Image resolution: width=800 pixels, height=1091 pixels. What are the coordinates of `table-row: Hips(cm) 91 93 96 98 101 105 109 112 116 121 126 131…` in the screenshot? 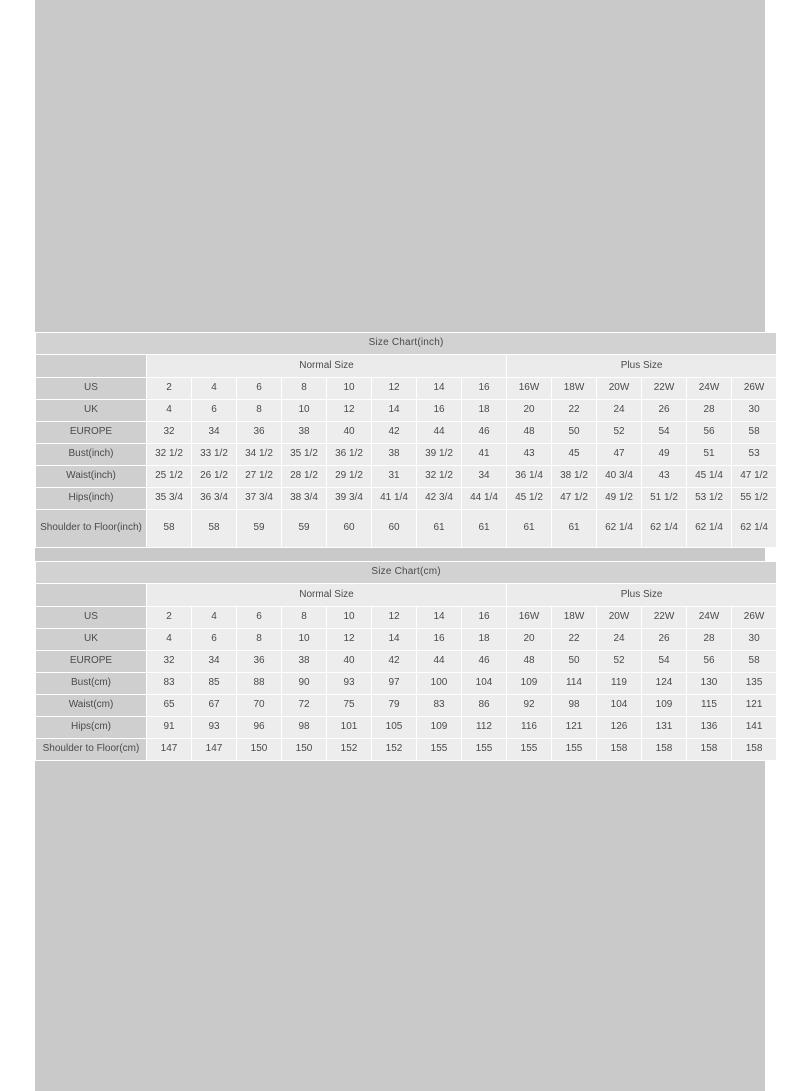 It's located at (406, 727).